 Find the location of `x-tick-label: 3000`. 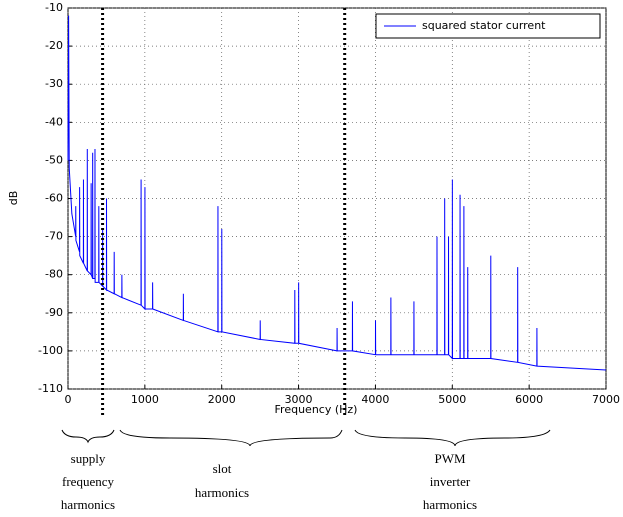

x-tick-label: 3000 is located at coordinates (299, 399).